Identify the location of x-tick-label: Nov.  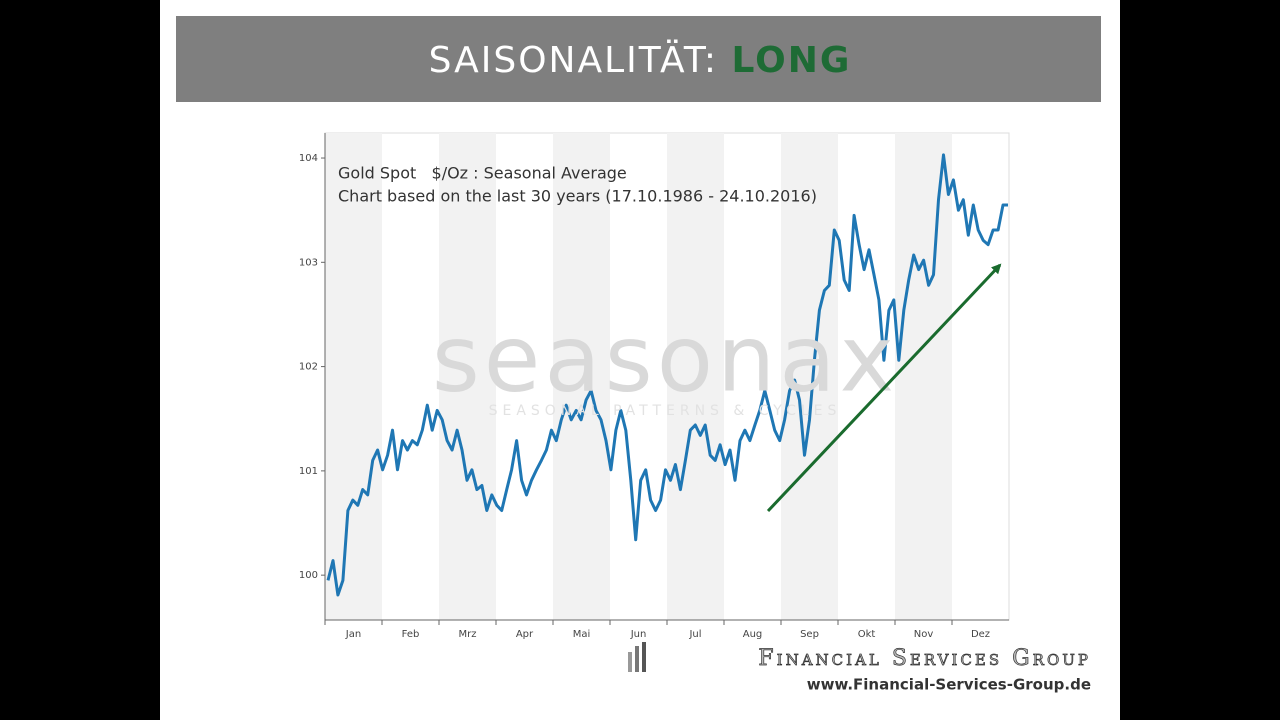
(924, 634).